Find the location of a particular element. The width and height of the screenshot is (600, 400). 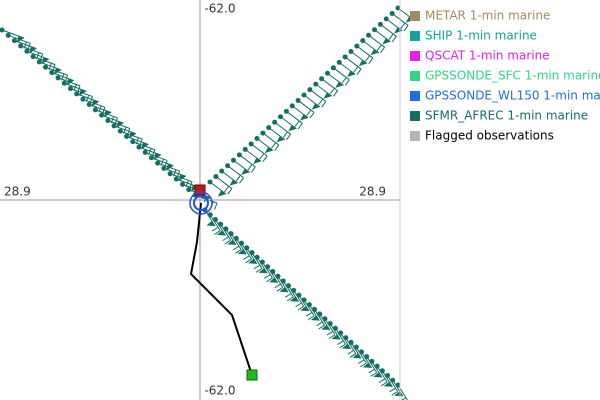

flight-track is located at coordinates (221, 289).